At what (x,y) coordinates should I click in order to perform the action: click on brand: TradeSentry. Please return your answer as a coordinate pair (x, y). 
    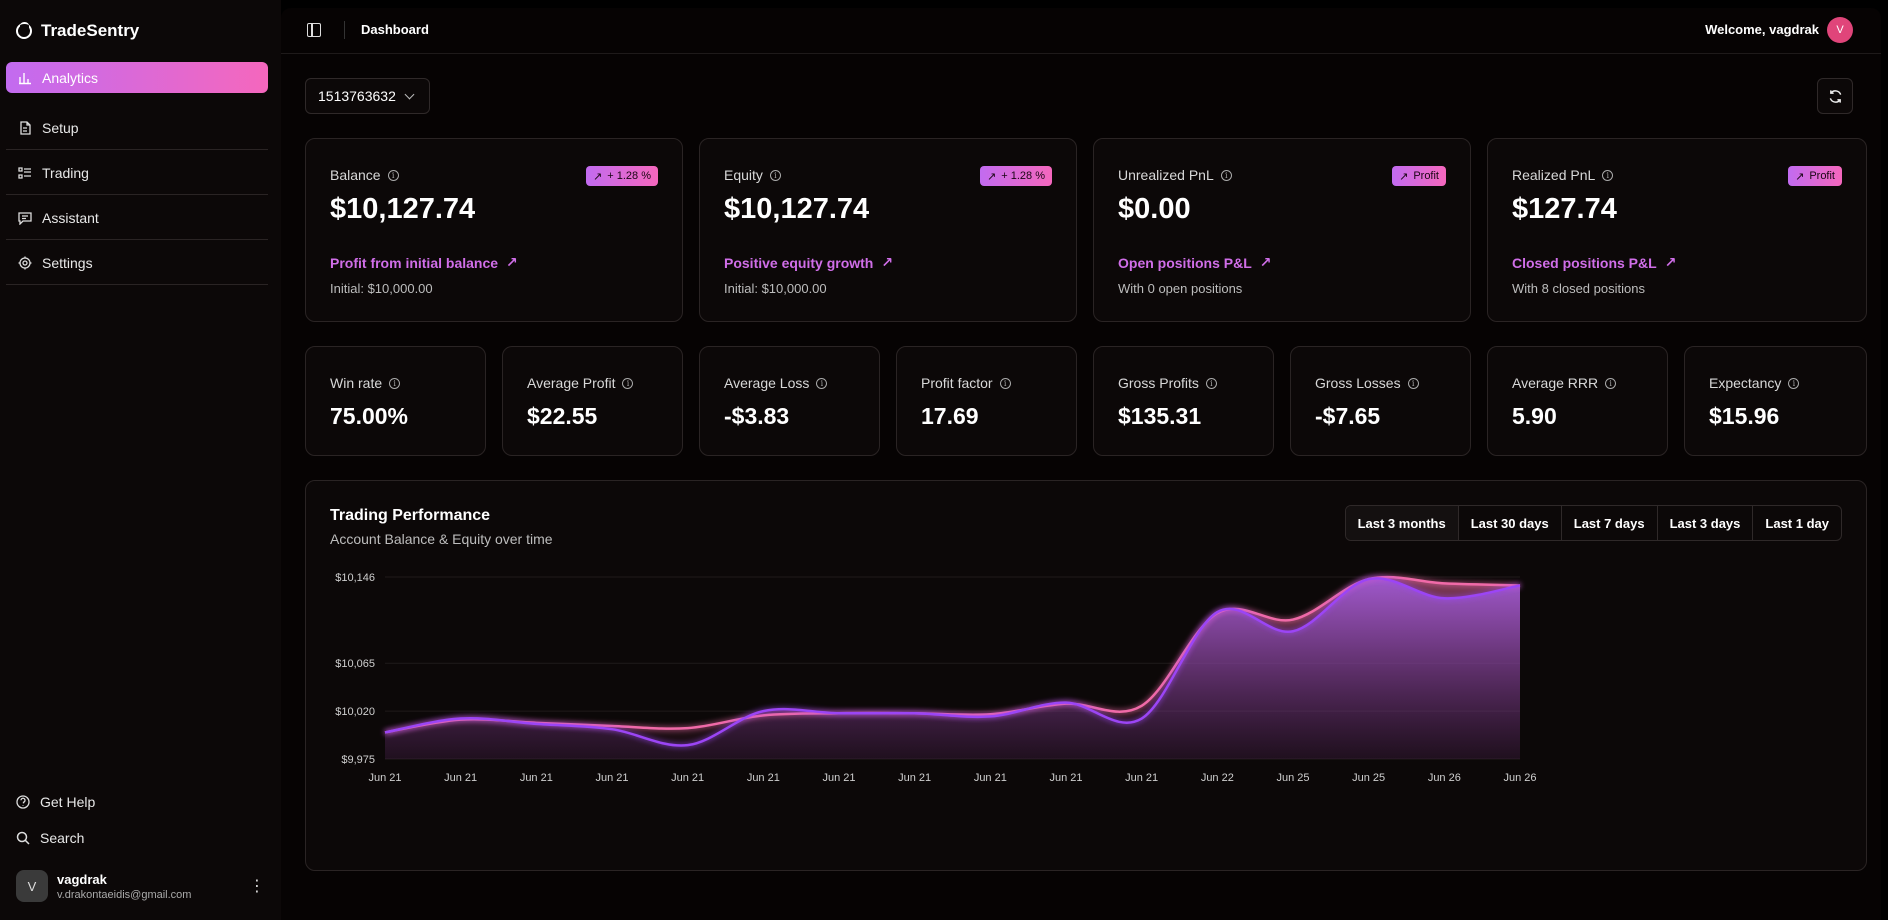
    Looking at the image, I should click on (77, 31).